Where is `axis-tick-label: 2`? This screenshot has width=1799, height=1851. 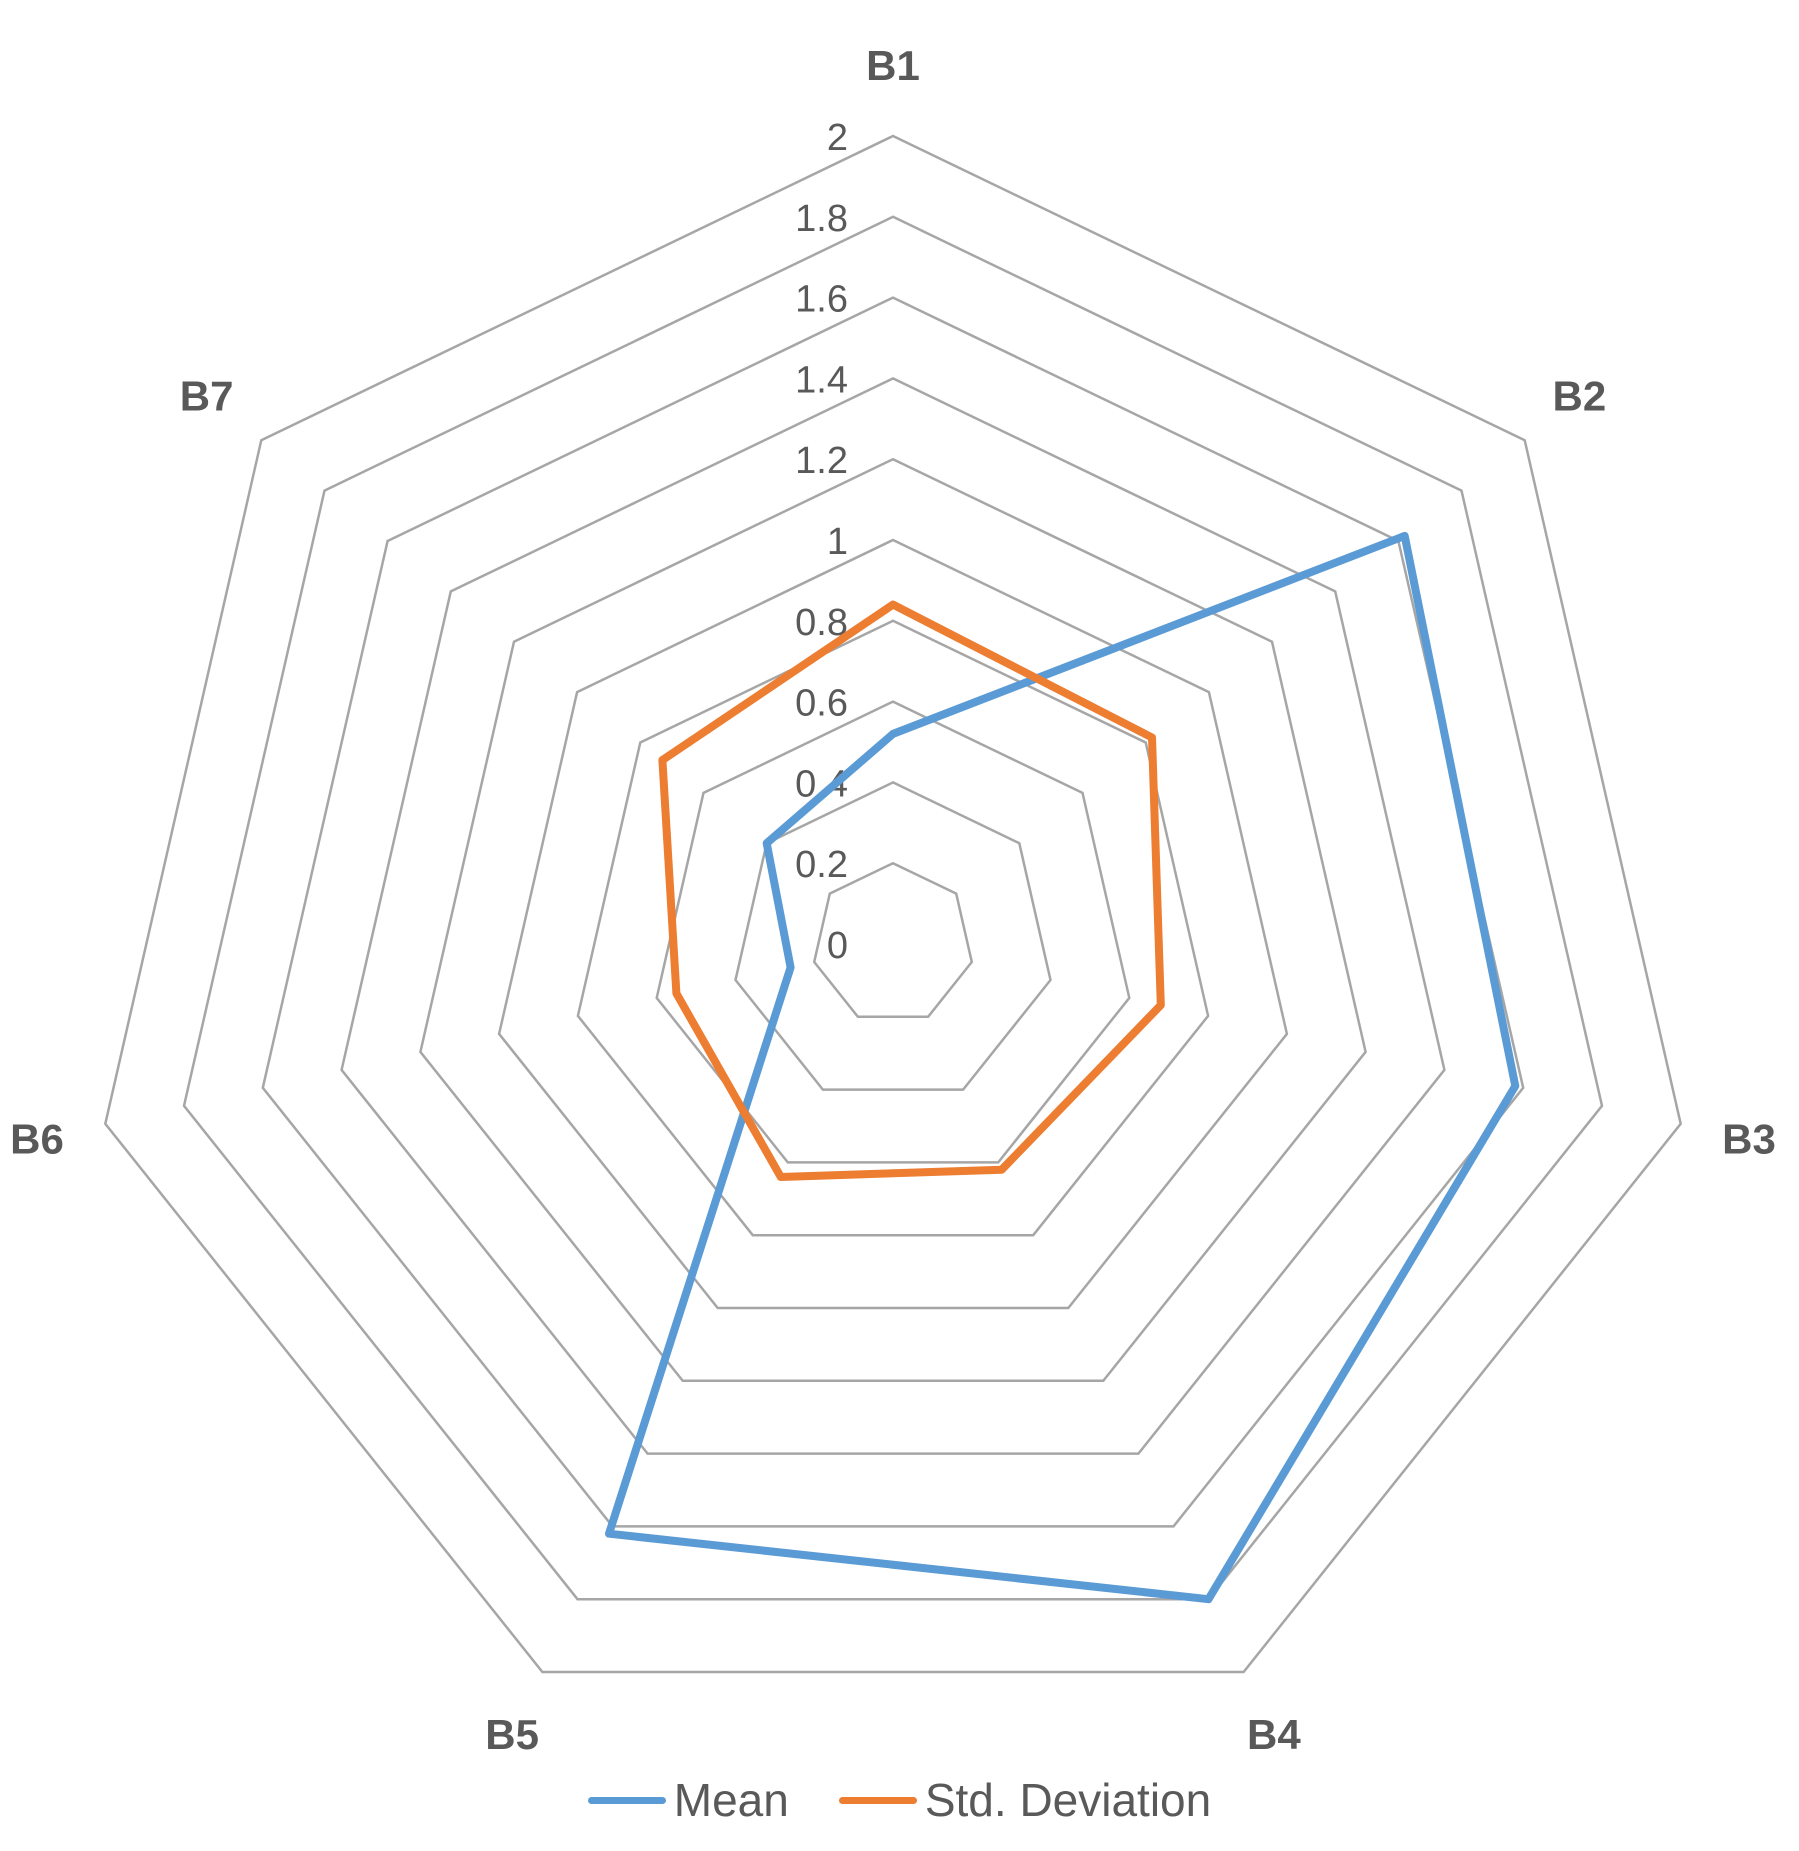 axis-tick-label: 2 is located at coordinates (837, 138).